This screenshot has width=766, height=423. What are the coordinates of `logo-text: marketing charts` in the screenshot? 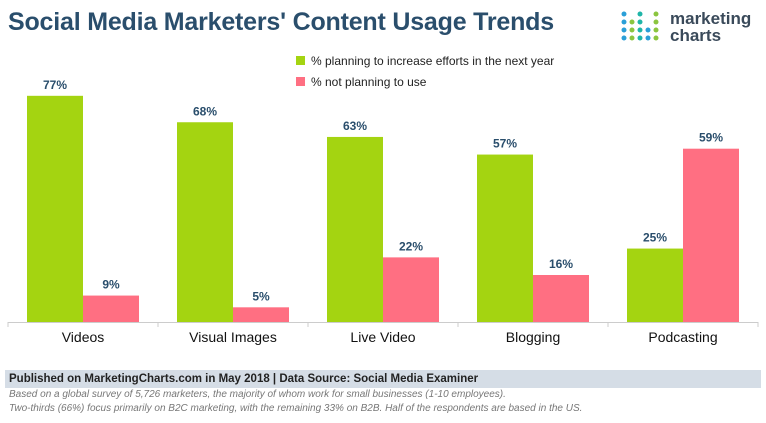 It's located at (710, 27).